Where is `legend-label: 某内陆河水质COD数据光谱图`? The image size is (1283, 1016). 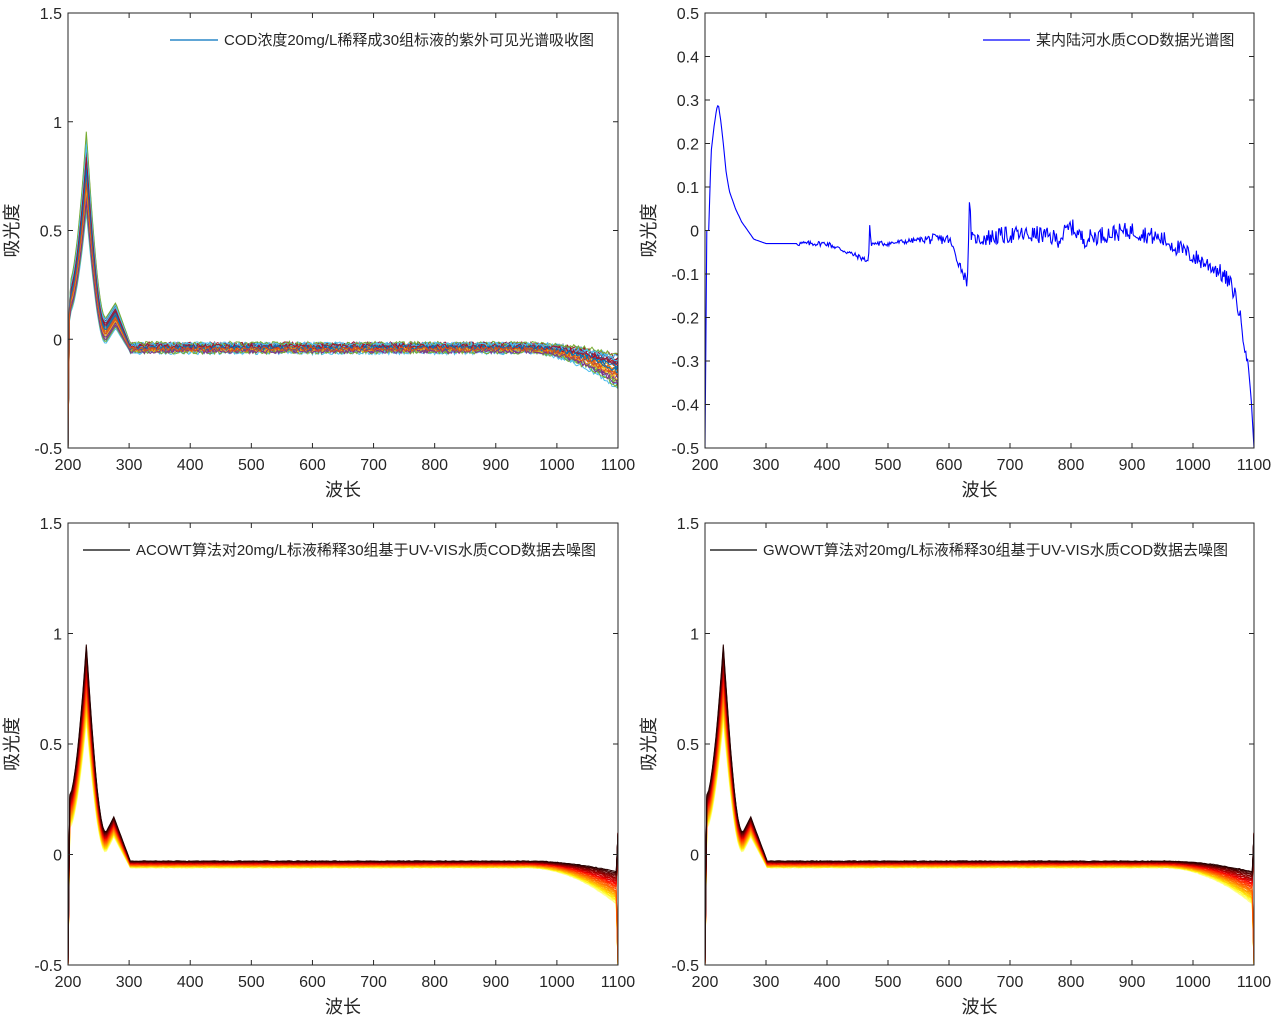 legend-label: 某内陆河水质COD数据光谱图 is located at coordinates (1135, 40).